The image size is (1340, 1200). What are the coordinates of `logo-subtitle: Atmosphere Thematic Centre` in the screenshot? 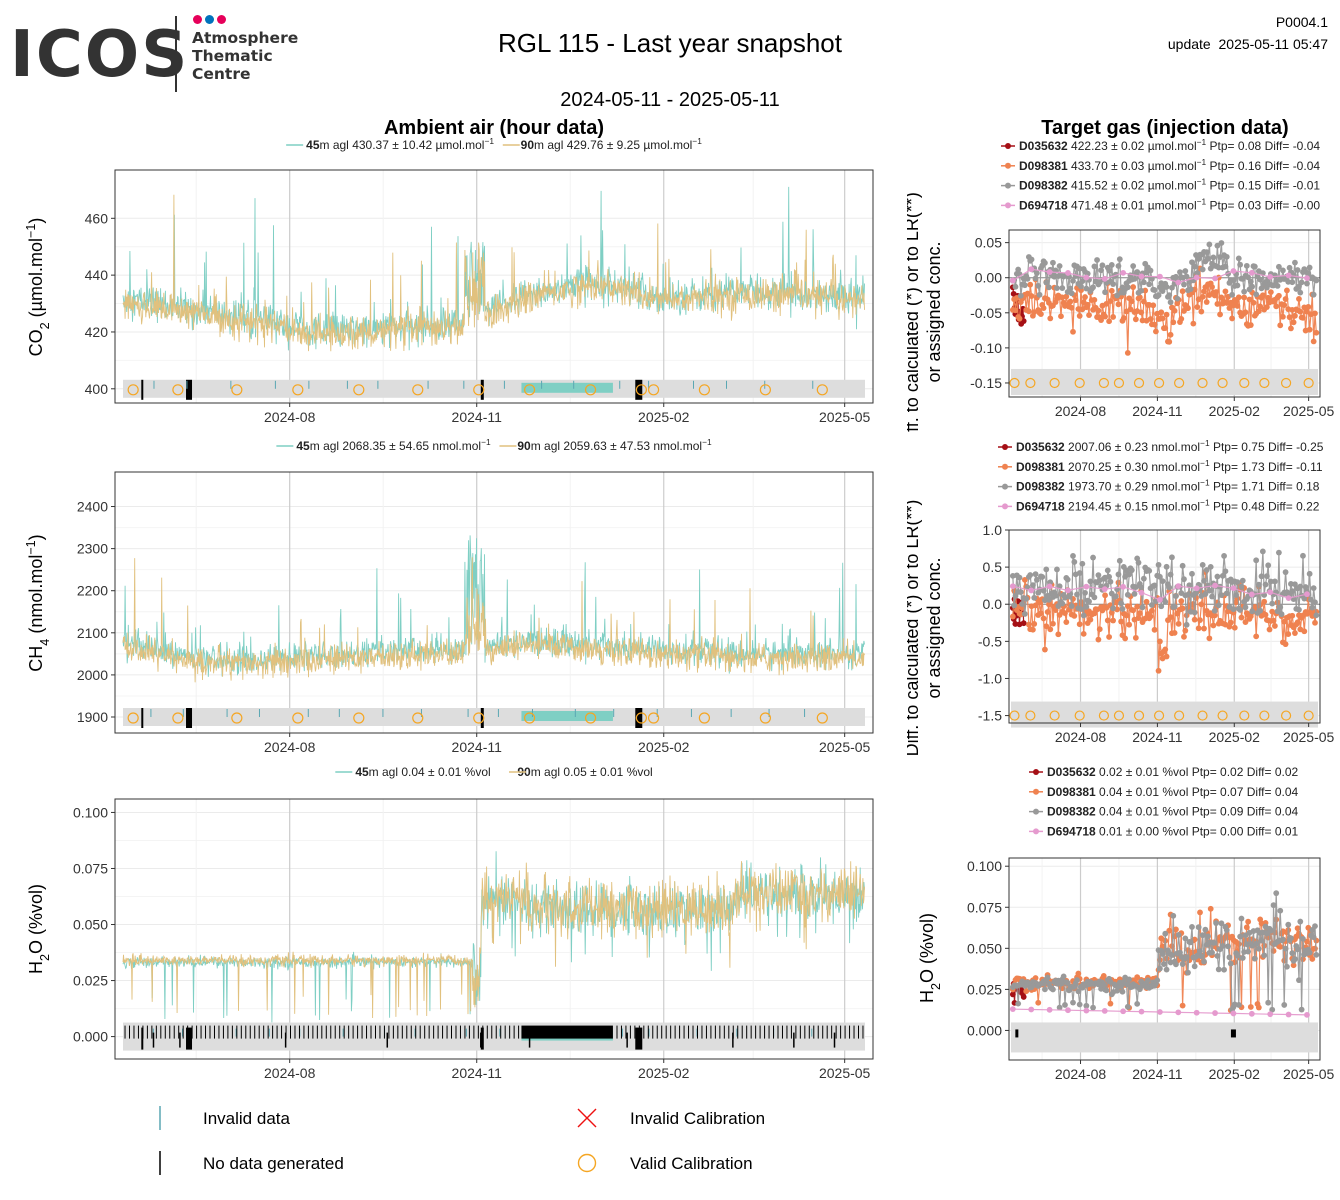 It's located at (245, 56).